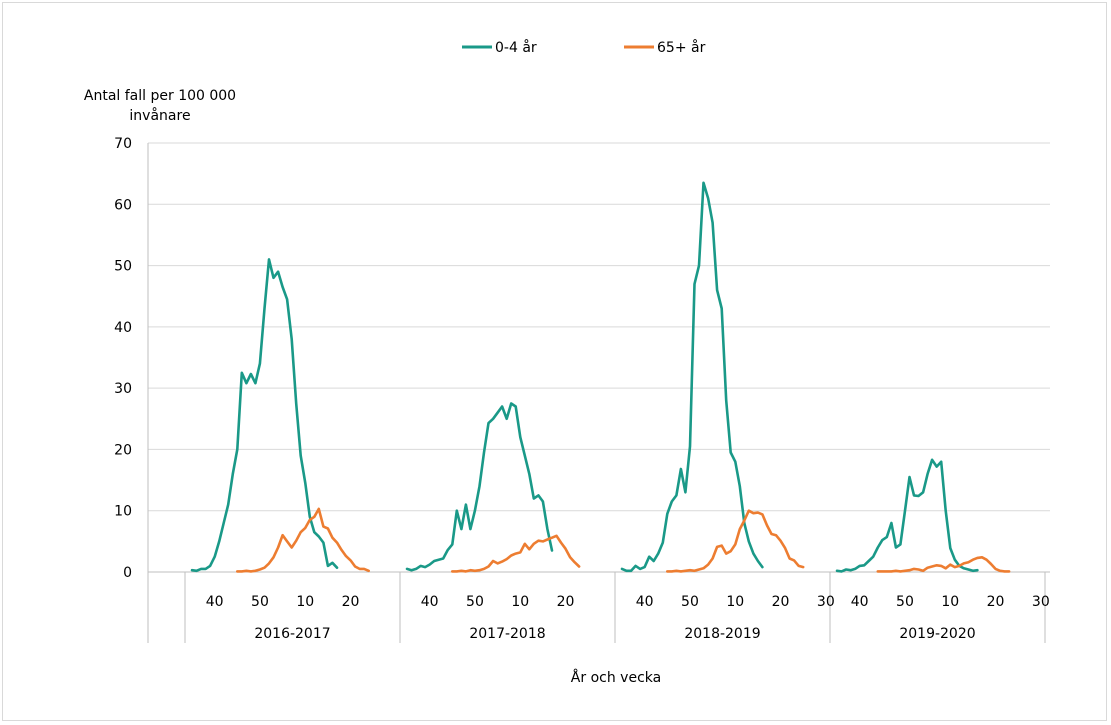  Describe the element at coordinates (123, 358) in the screenshot. I see `y-axis-ticks: 0 10 20 30 40 50 60 70` at that location.